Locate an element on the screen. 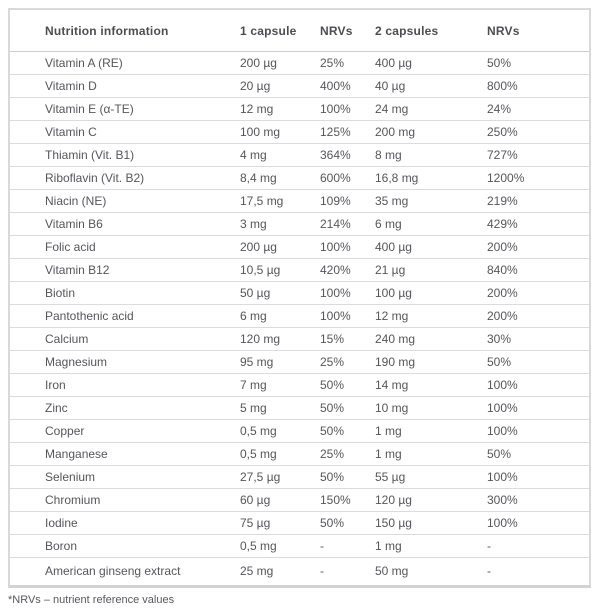 The width and height of the screenshot is (603, 612). cell-2-capsules-amount: 12 mg is located at coordinates (392, 316).